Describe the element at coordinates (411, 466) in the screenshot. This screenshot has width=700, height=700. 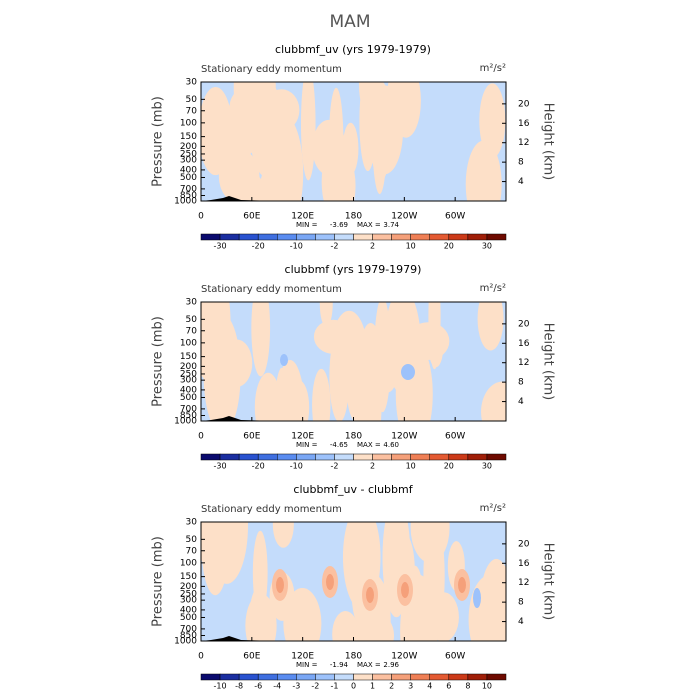
I see `colorbar-label: 10` at that location.